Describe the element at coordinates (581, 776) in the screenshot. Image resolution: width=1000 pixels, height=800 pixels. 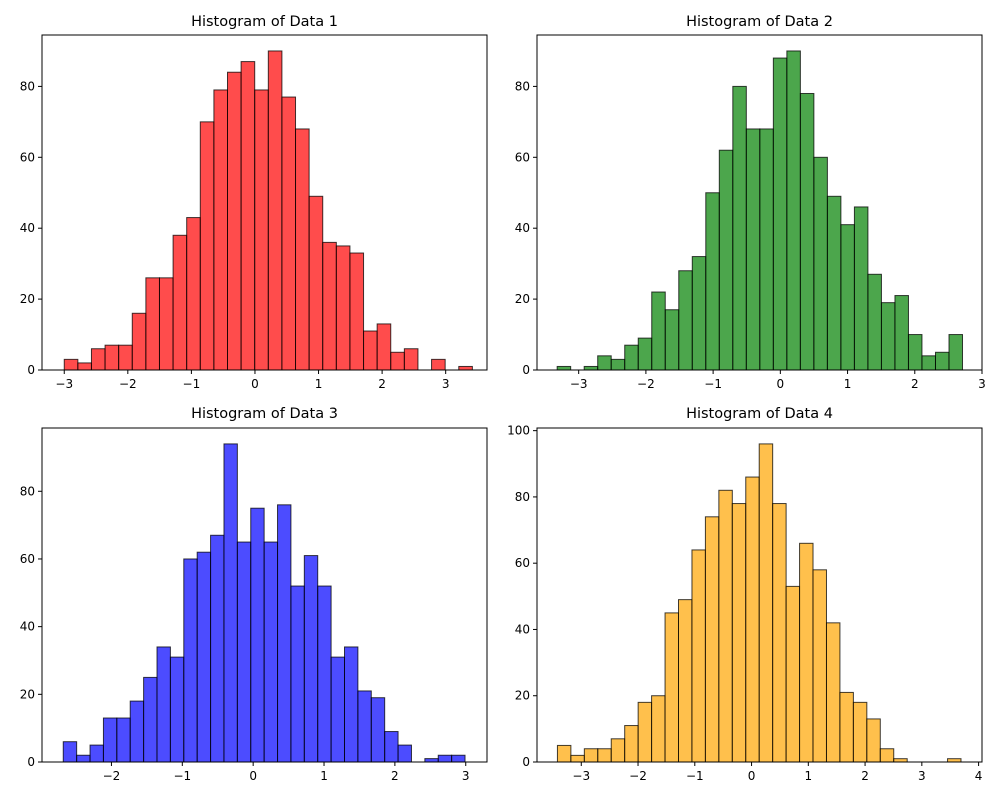
I see `subplot-4-x-tick-label: −3` at that location.